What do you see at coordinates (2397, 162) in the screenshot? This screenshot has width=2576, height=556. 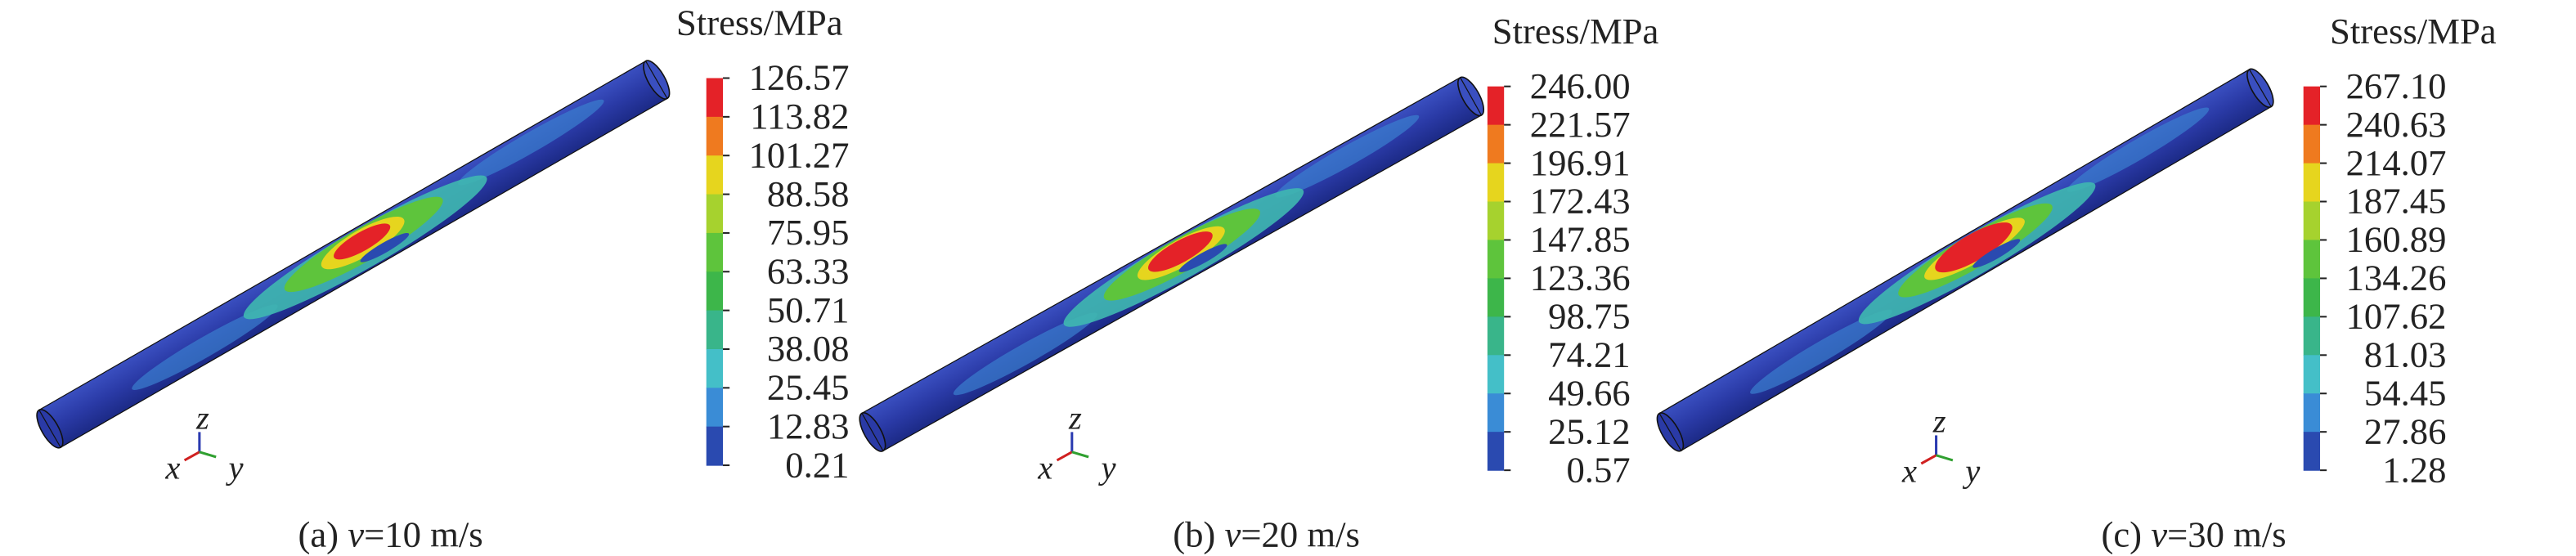 I see `legend-label: 214.07` at bounding box center [2397, 162].